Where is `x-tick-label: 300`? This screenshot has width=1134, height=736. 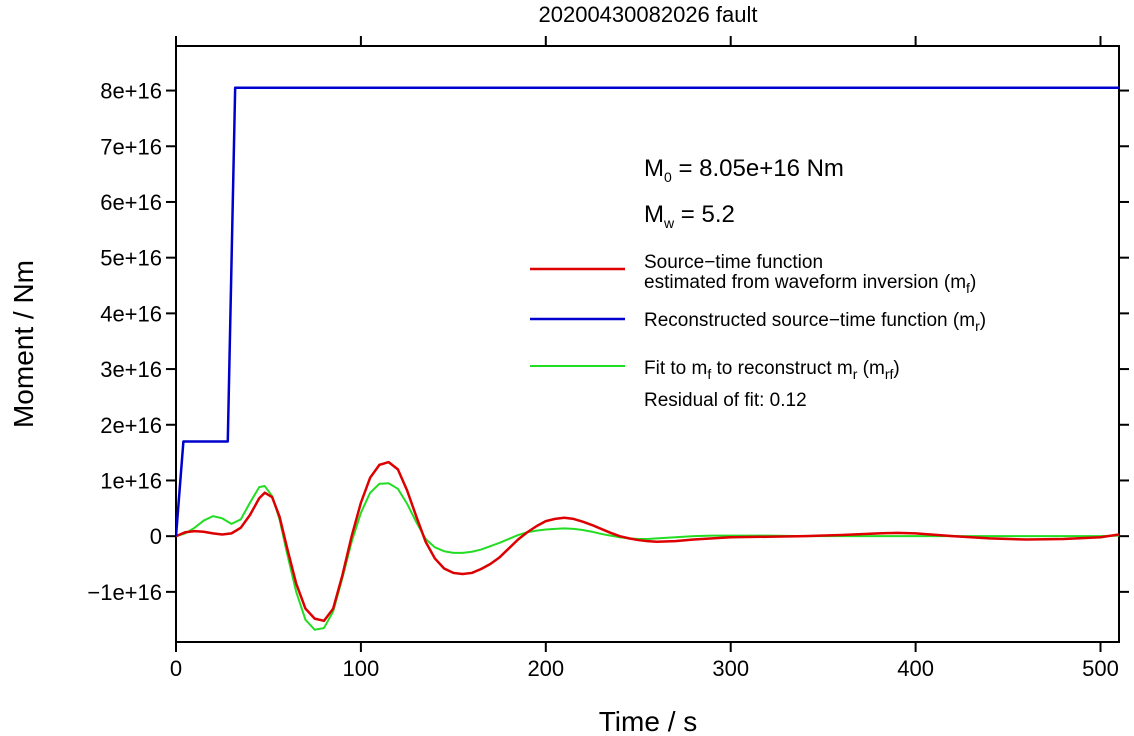
x-tick-label: 300 is located at coordinates (730, 668).